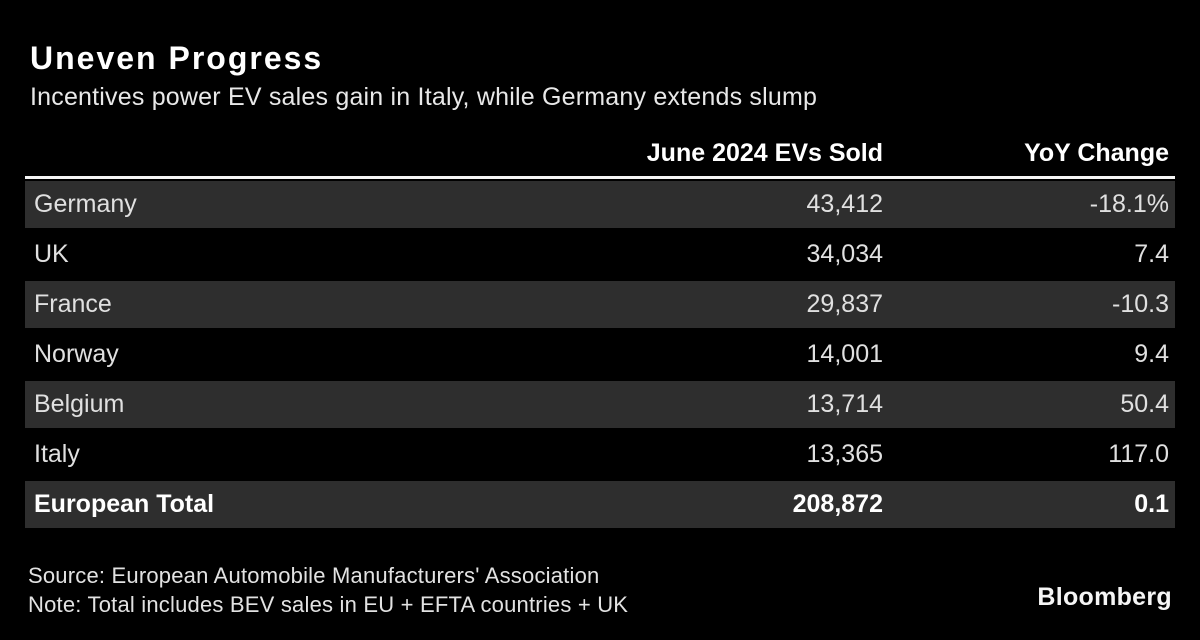  What do you see at coordinates (844, 254) in the screenshot?
I see `row-evs-sold-value: 34,034` at bounding box center [844, 254].